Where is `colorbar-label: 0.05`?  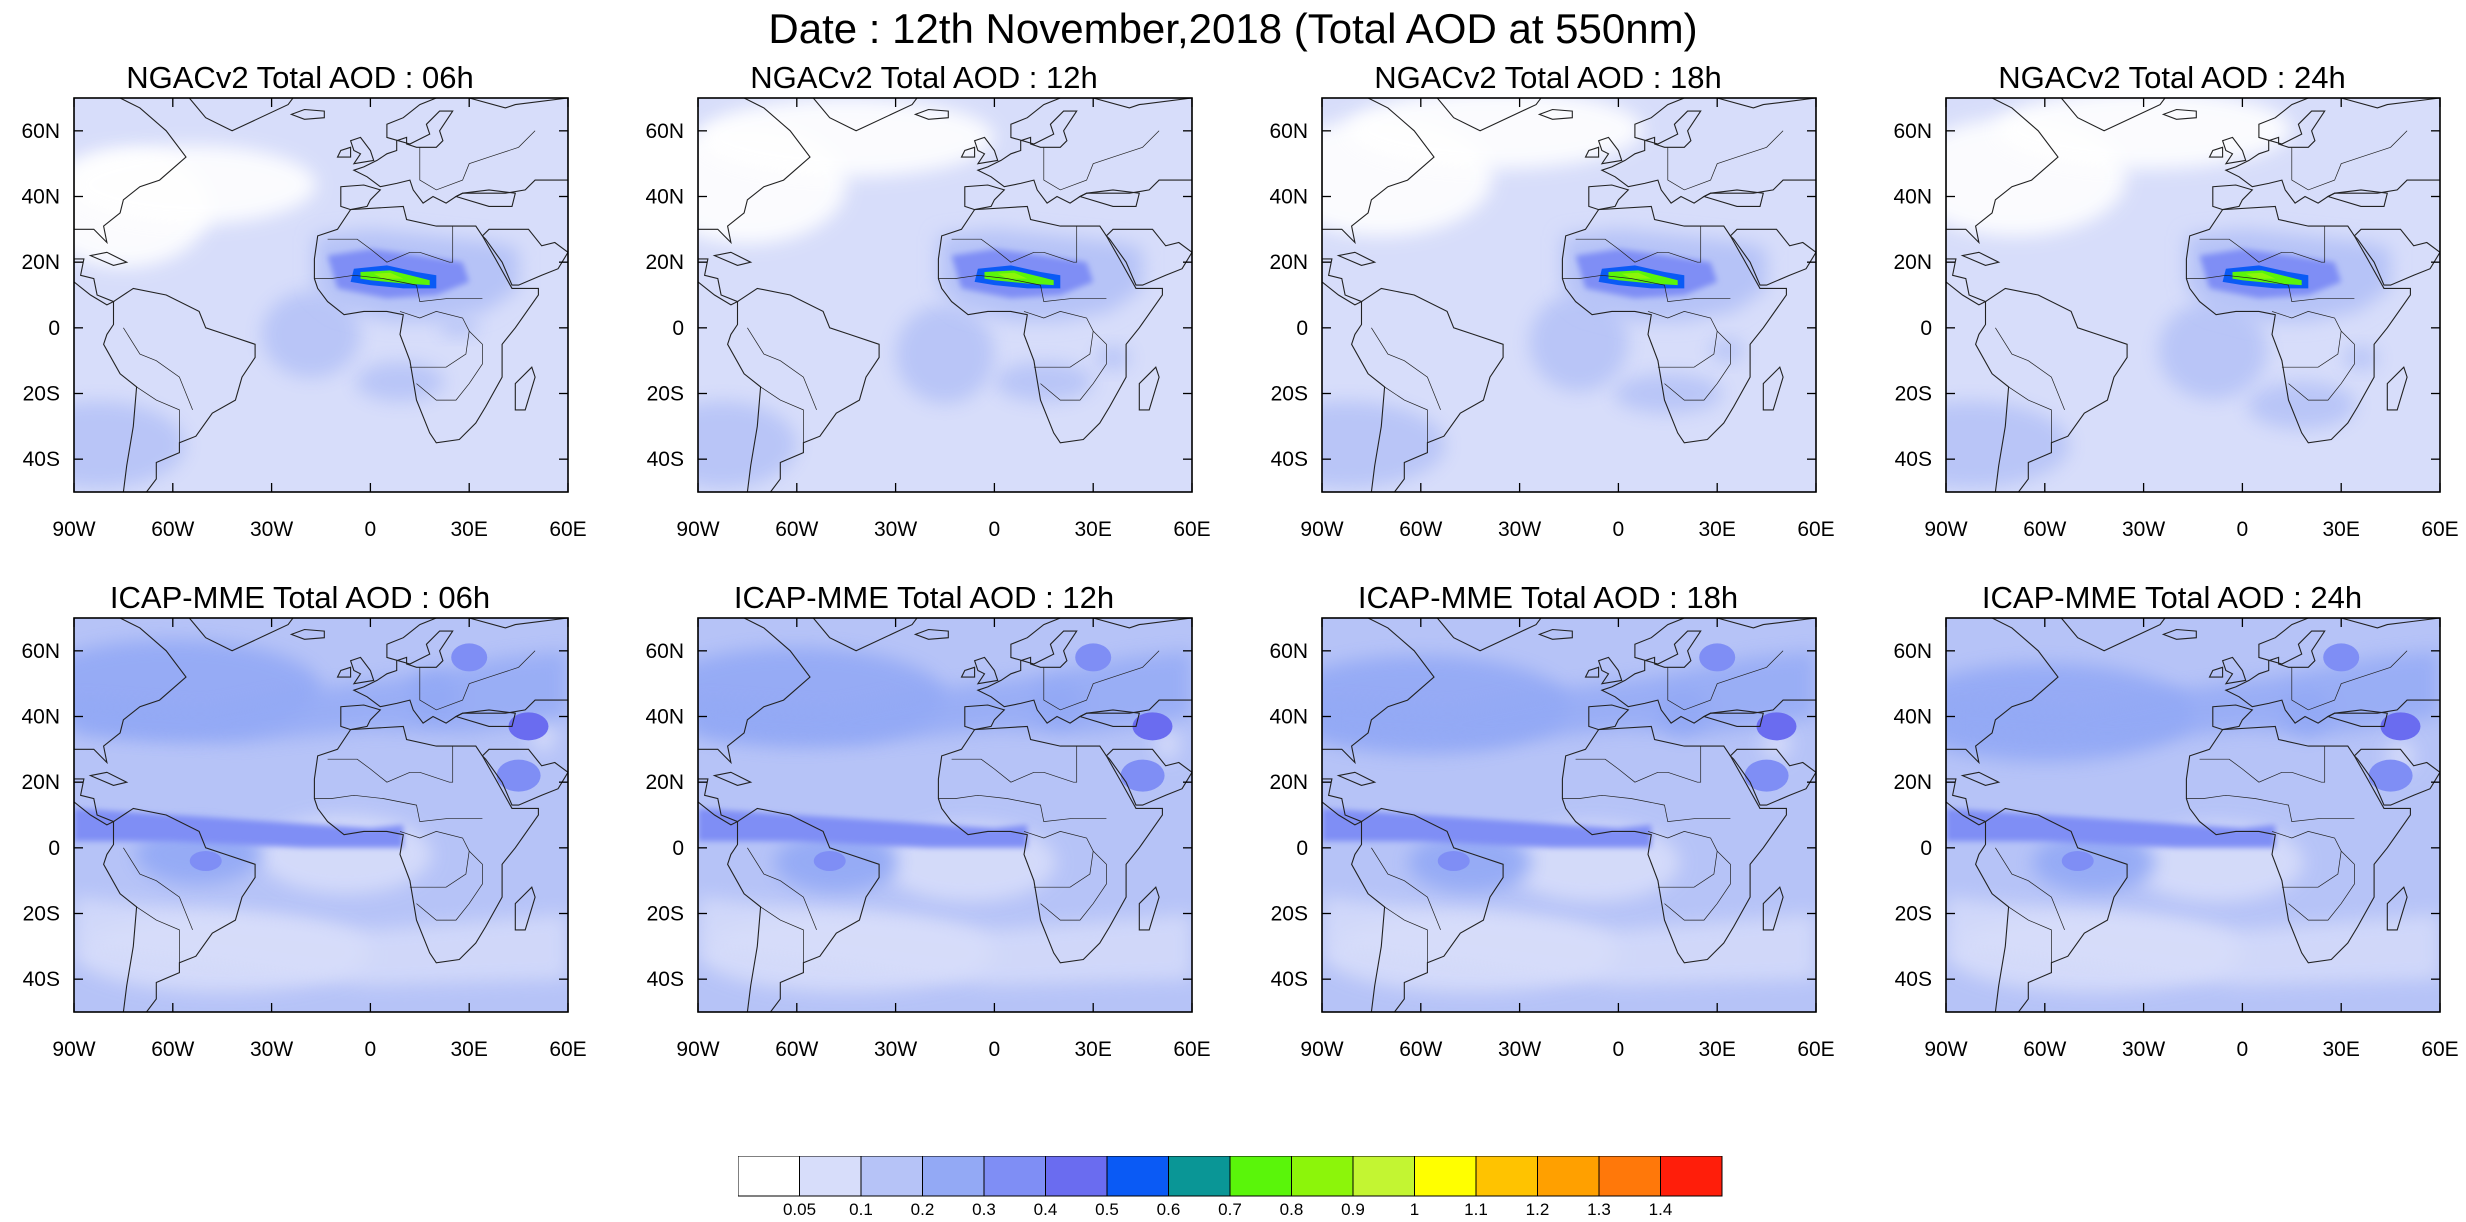
colorbar-label: 0.05 is located at coordinates (799, 1208).